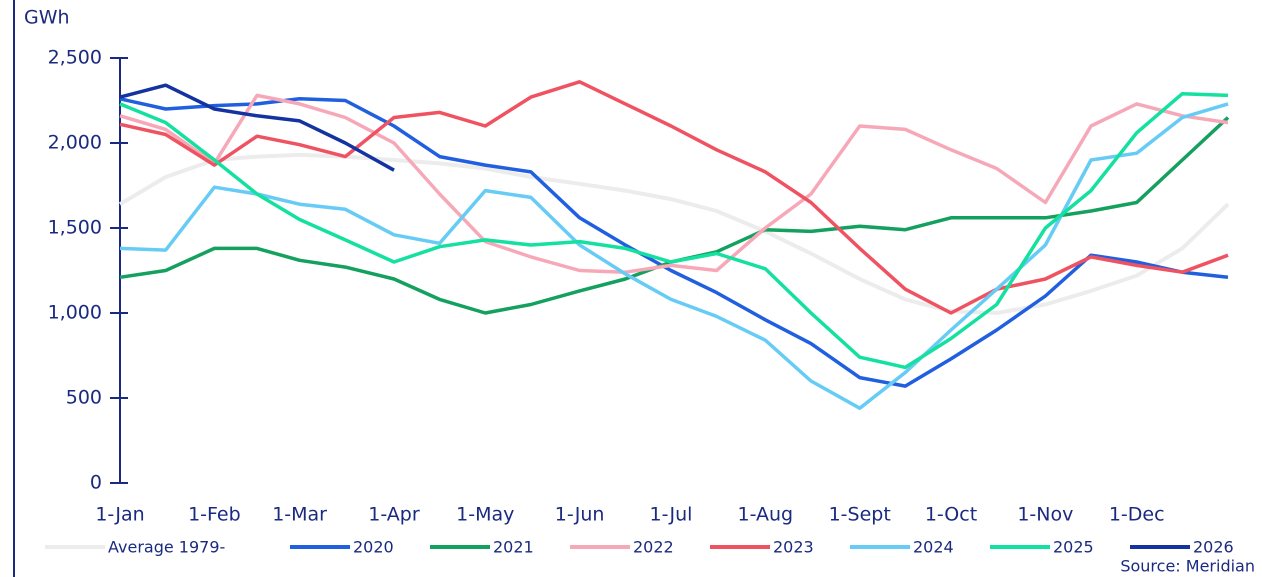  What do you see at coordinates (1073, 547) in the screenshot?
I see `legend-label: 2025` at bounding box center [1073, 547].